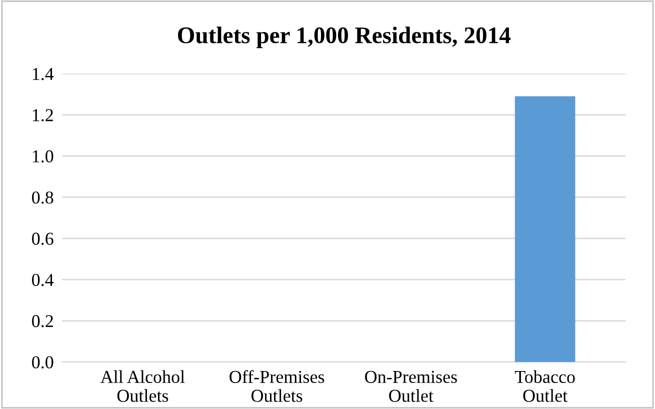 Image resolution: width=655 pixels, height=409 pixels. Describe the element at coordinates (43, 238) in the screenshot. I see `y-tick-label: 0.6` at that location.